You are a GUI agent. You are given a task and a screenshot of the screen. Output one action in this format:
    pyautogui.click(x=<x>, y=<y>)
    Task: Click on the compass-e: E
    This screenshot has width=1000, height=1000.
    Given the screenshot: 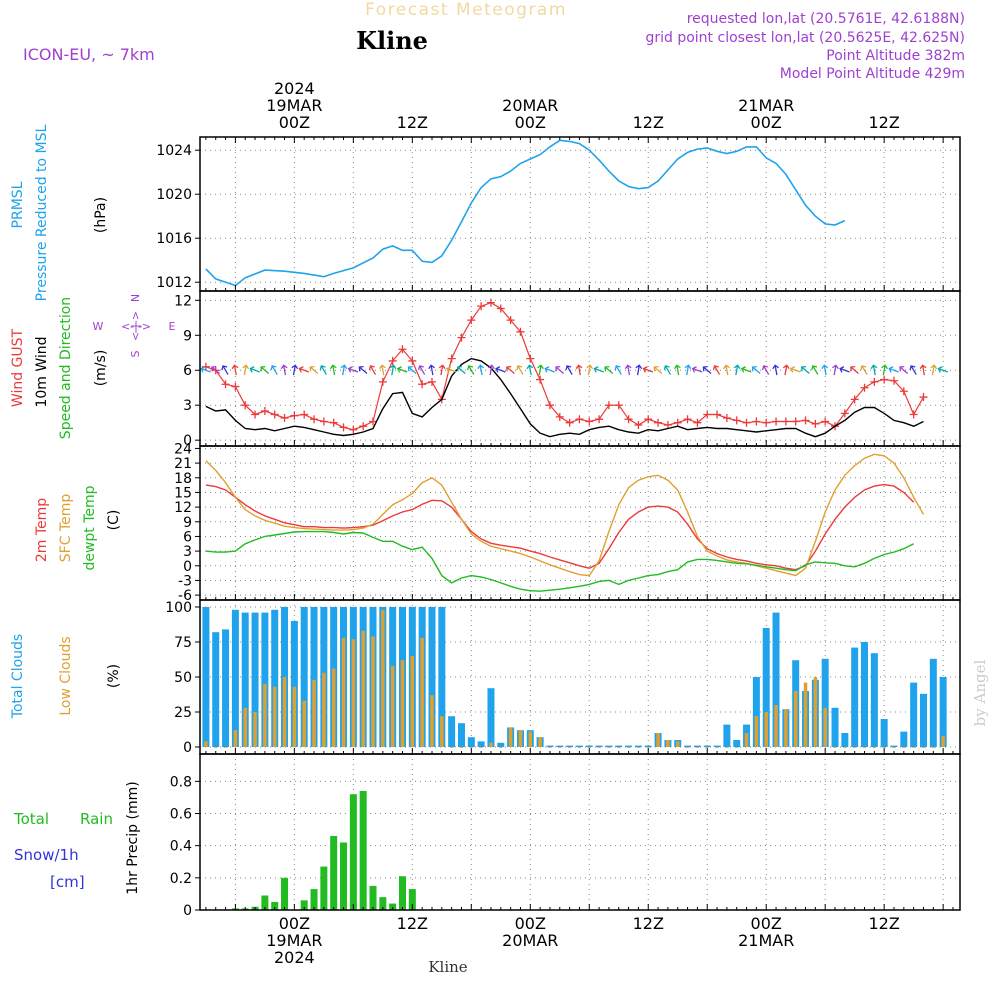 What is the action you would take?
    pyautogui.click(x=172, y=326)
    